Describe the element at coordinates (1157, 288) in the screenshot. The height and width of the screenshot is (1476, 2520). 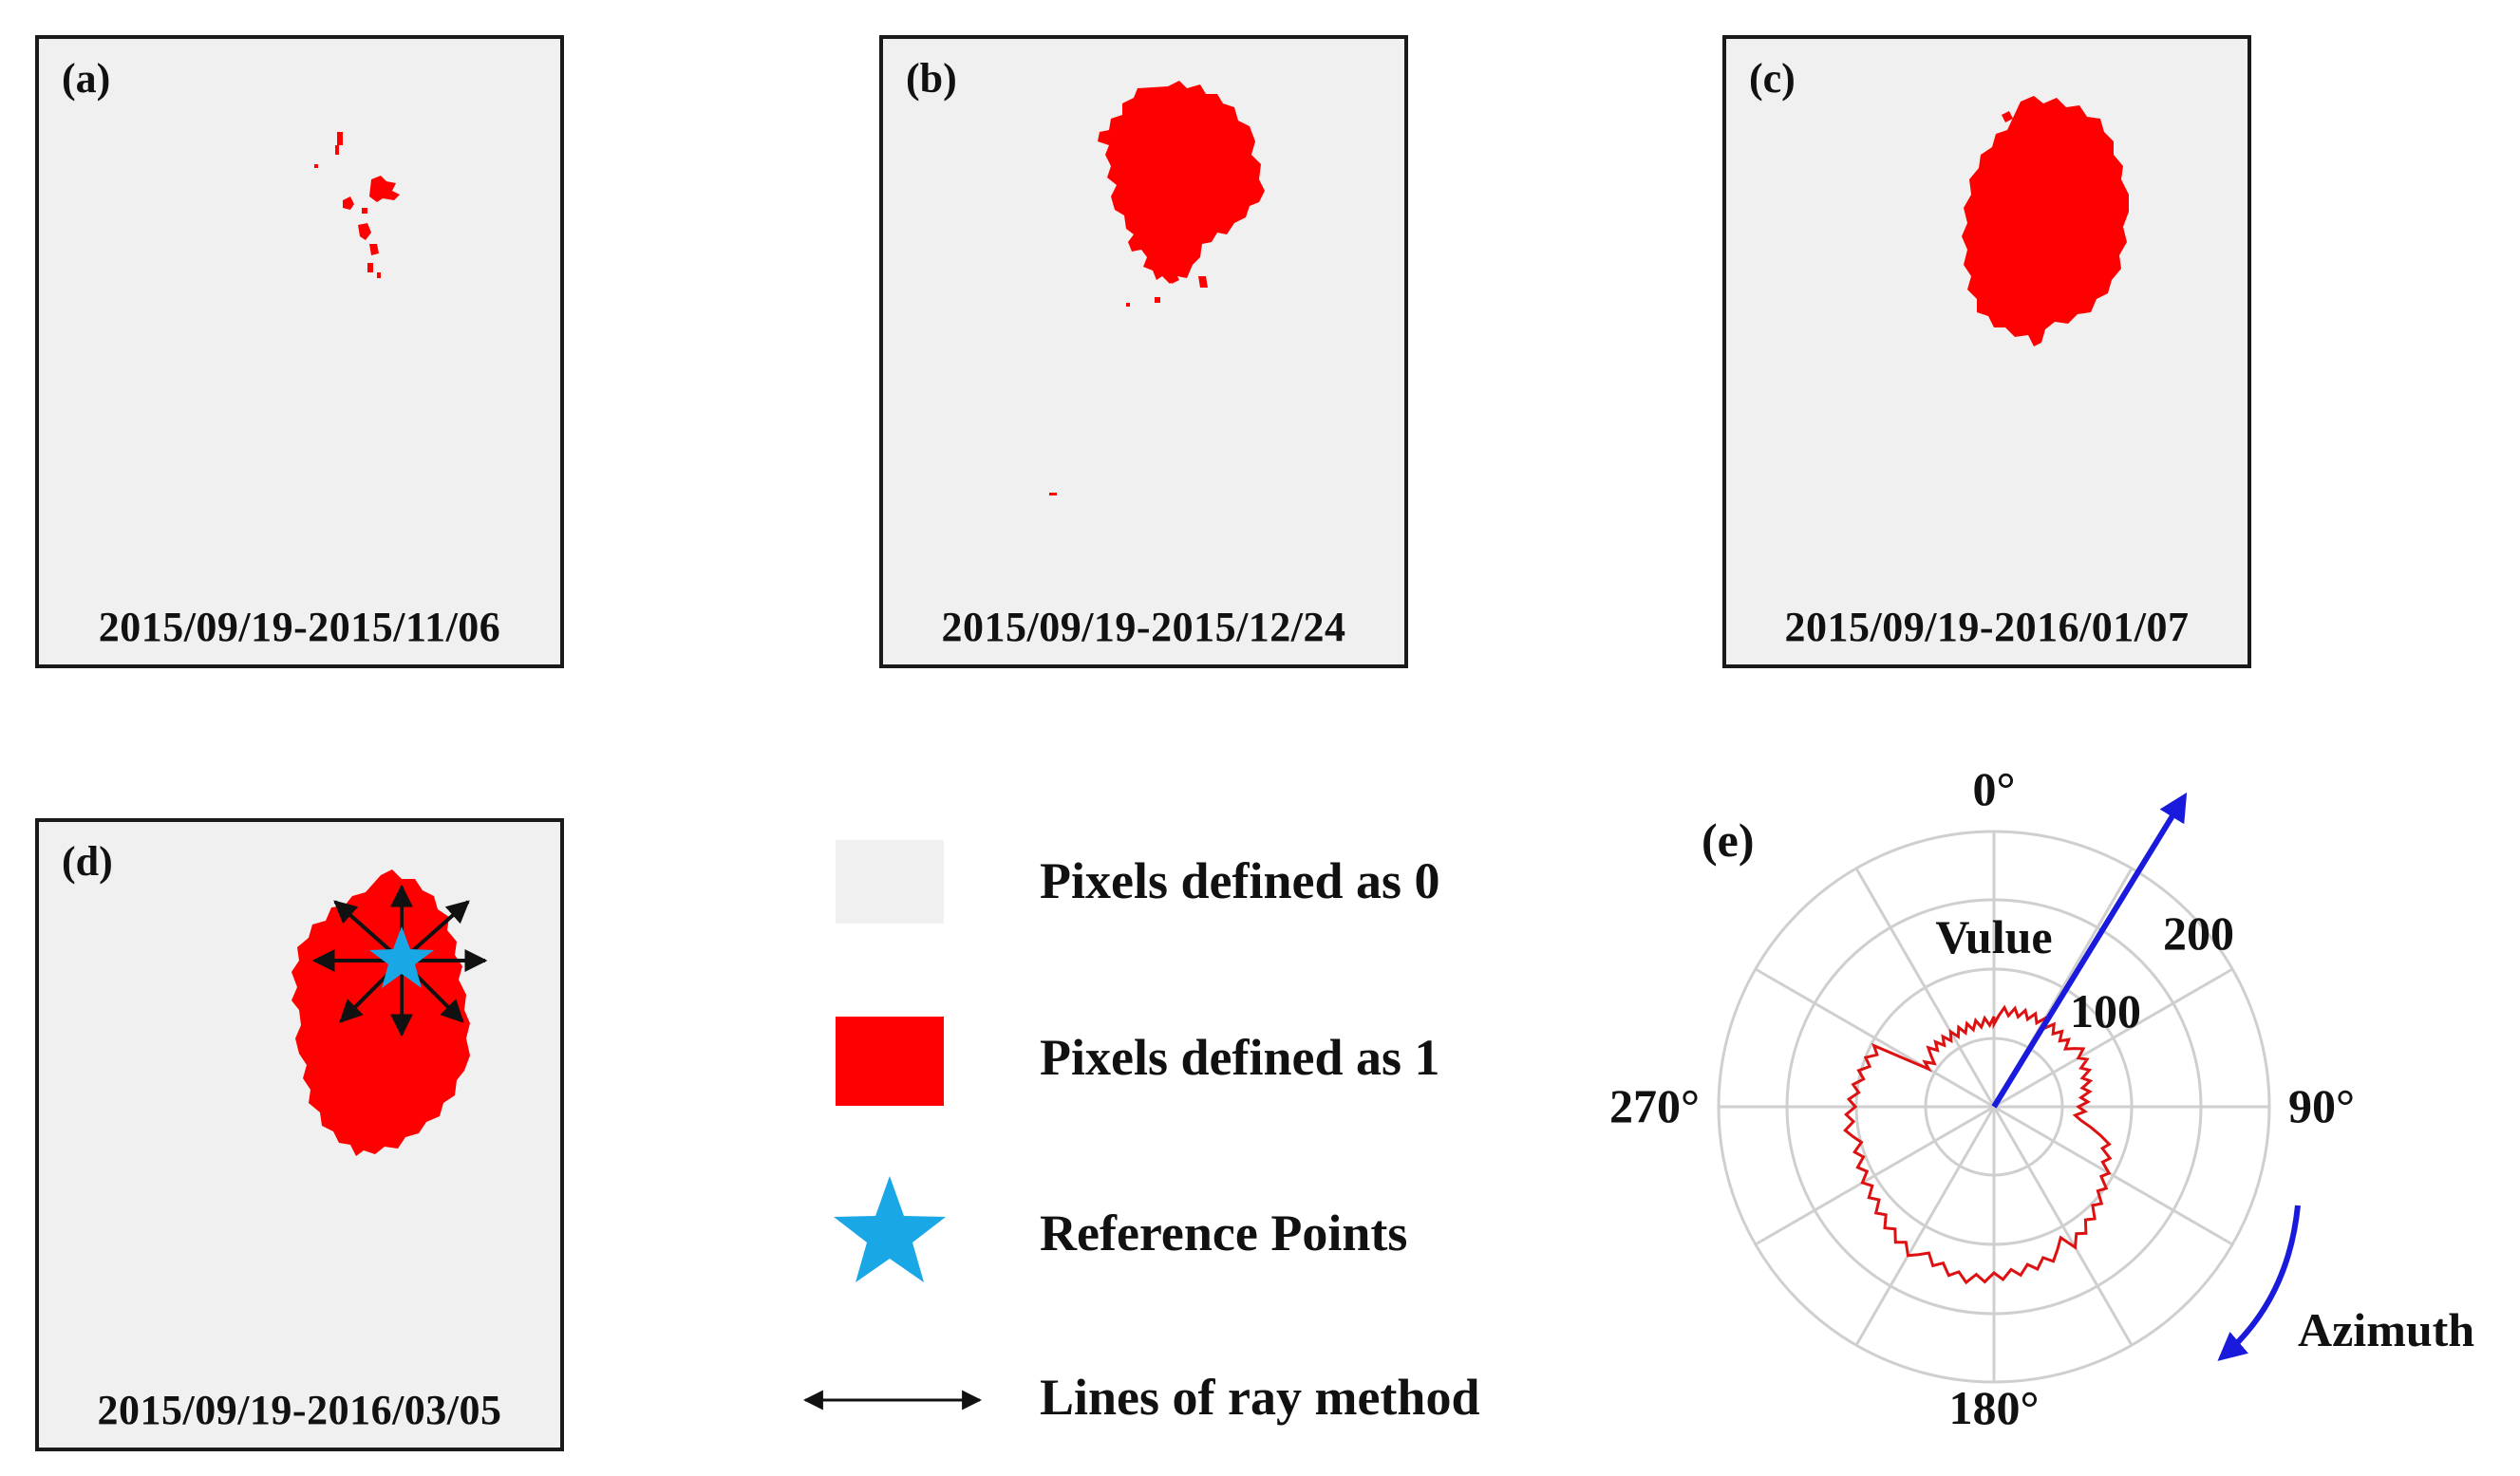
I see `red-pixels-b` at that location.